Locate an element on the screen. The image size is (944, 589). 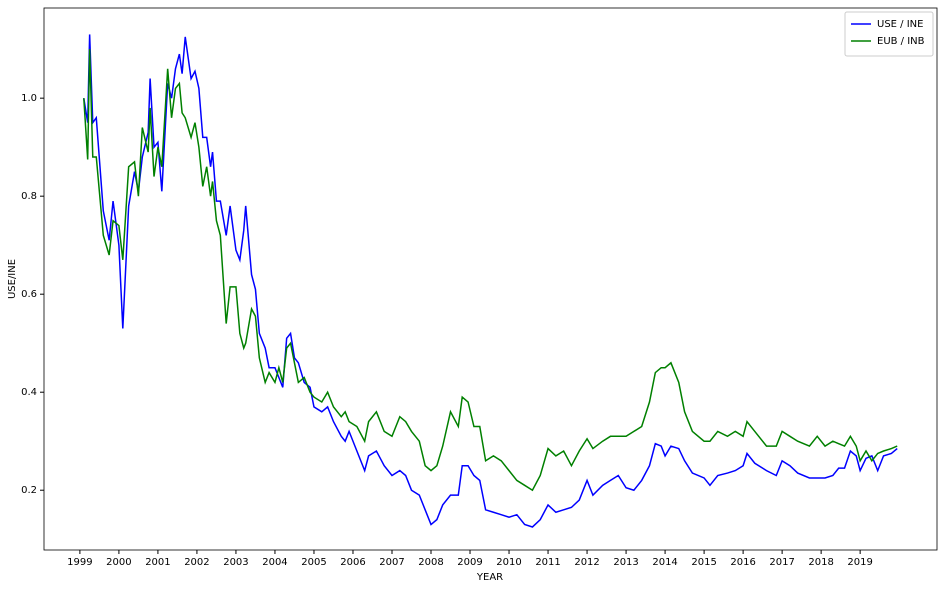
y-tick-label: 0.2 is located at coordinates (29, 490).